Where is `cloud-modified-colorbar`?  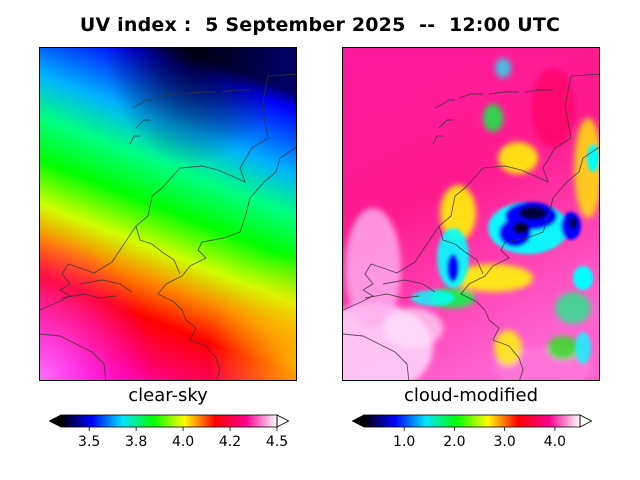 cloud-modified-colorbar is located at coordinates (472, 422).